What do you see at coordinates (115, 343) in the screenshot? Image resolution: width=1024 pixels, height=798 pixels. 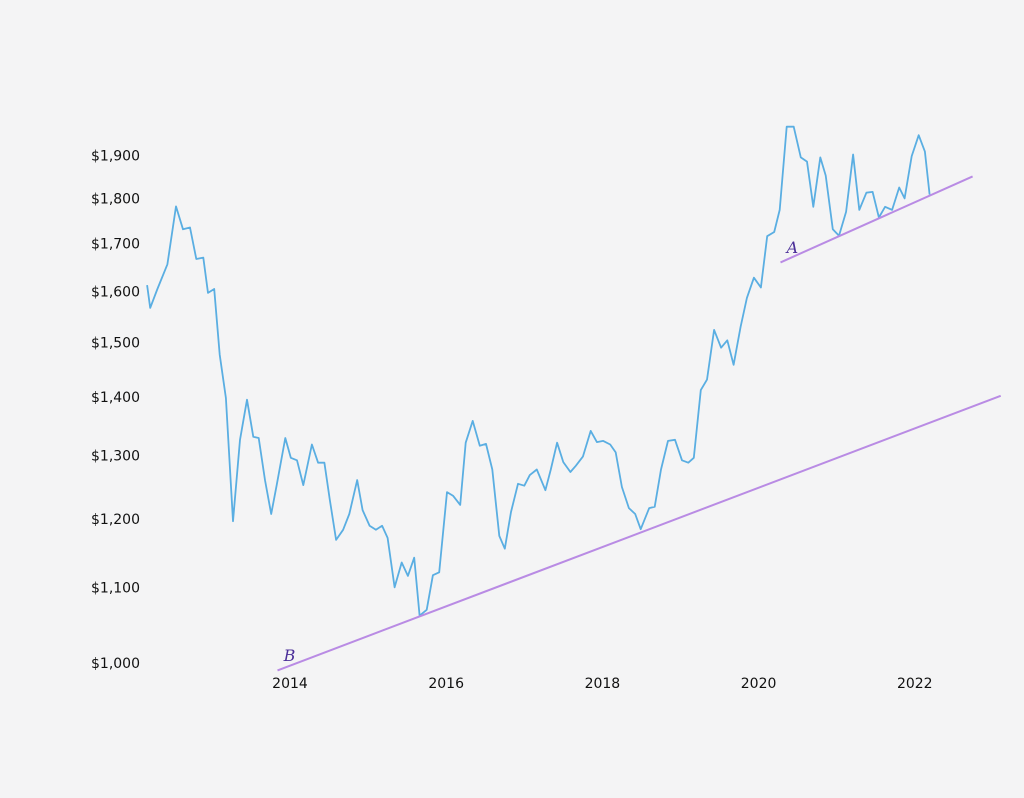 I see `y-tick-label: $1,500` at bounding box center [115, 343].